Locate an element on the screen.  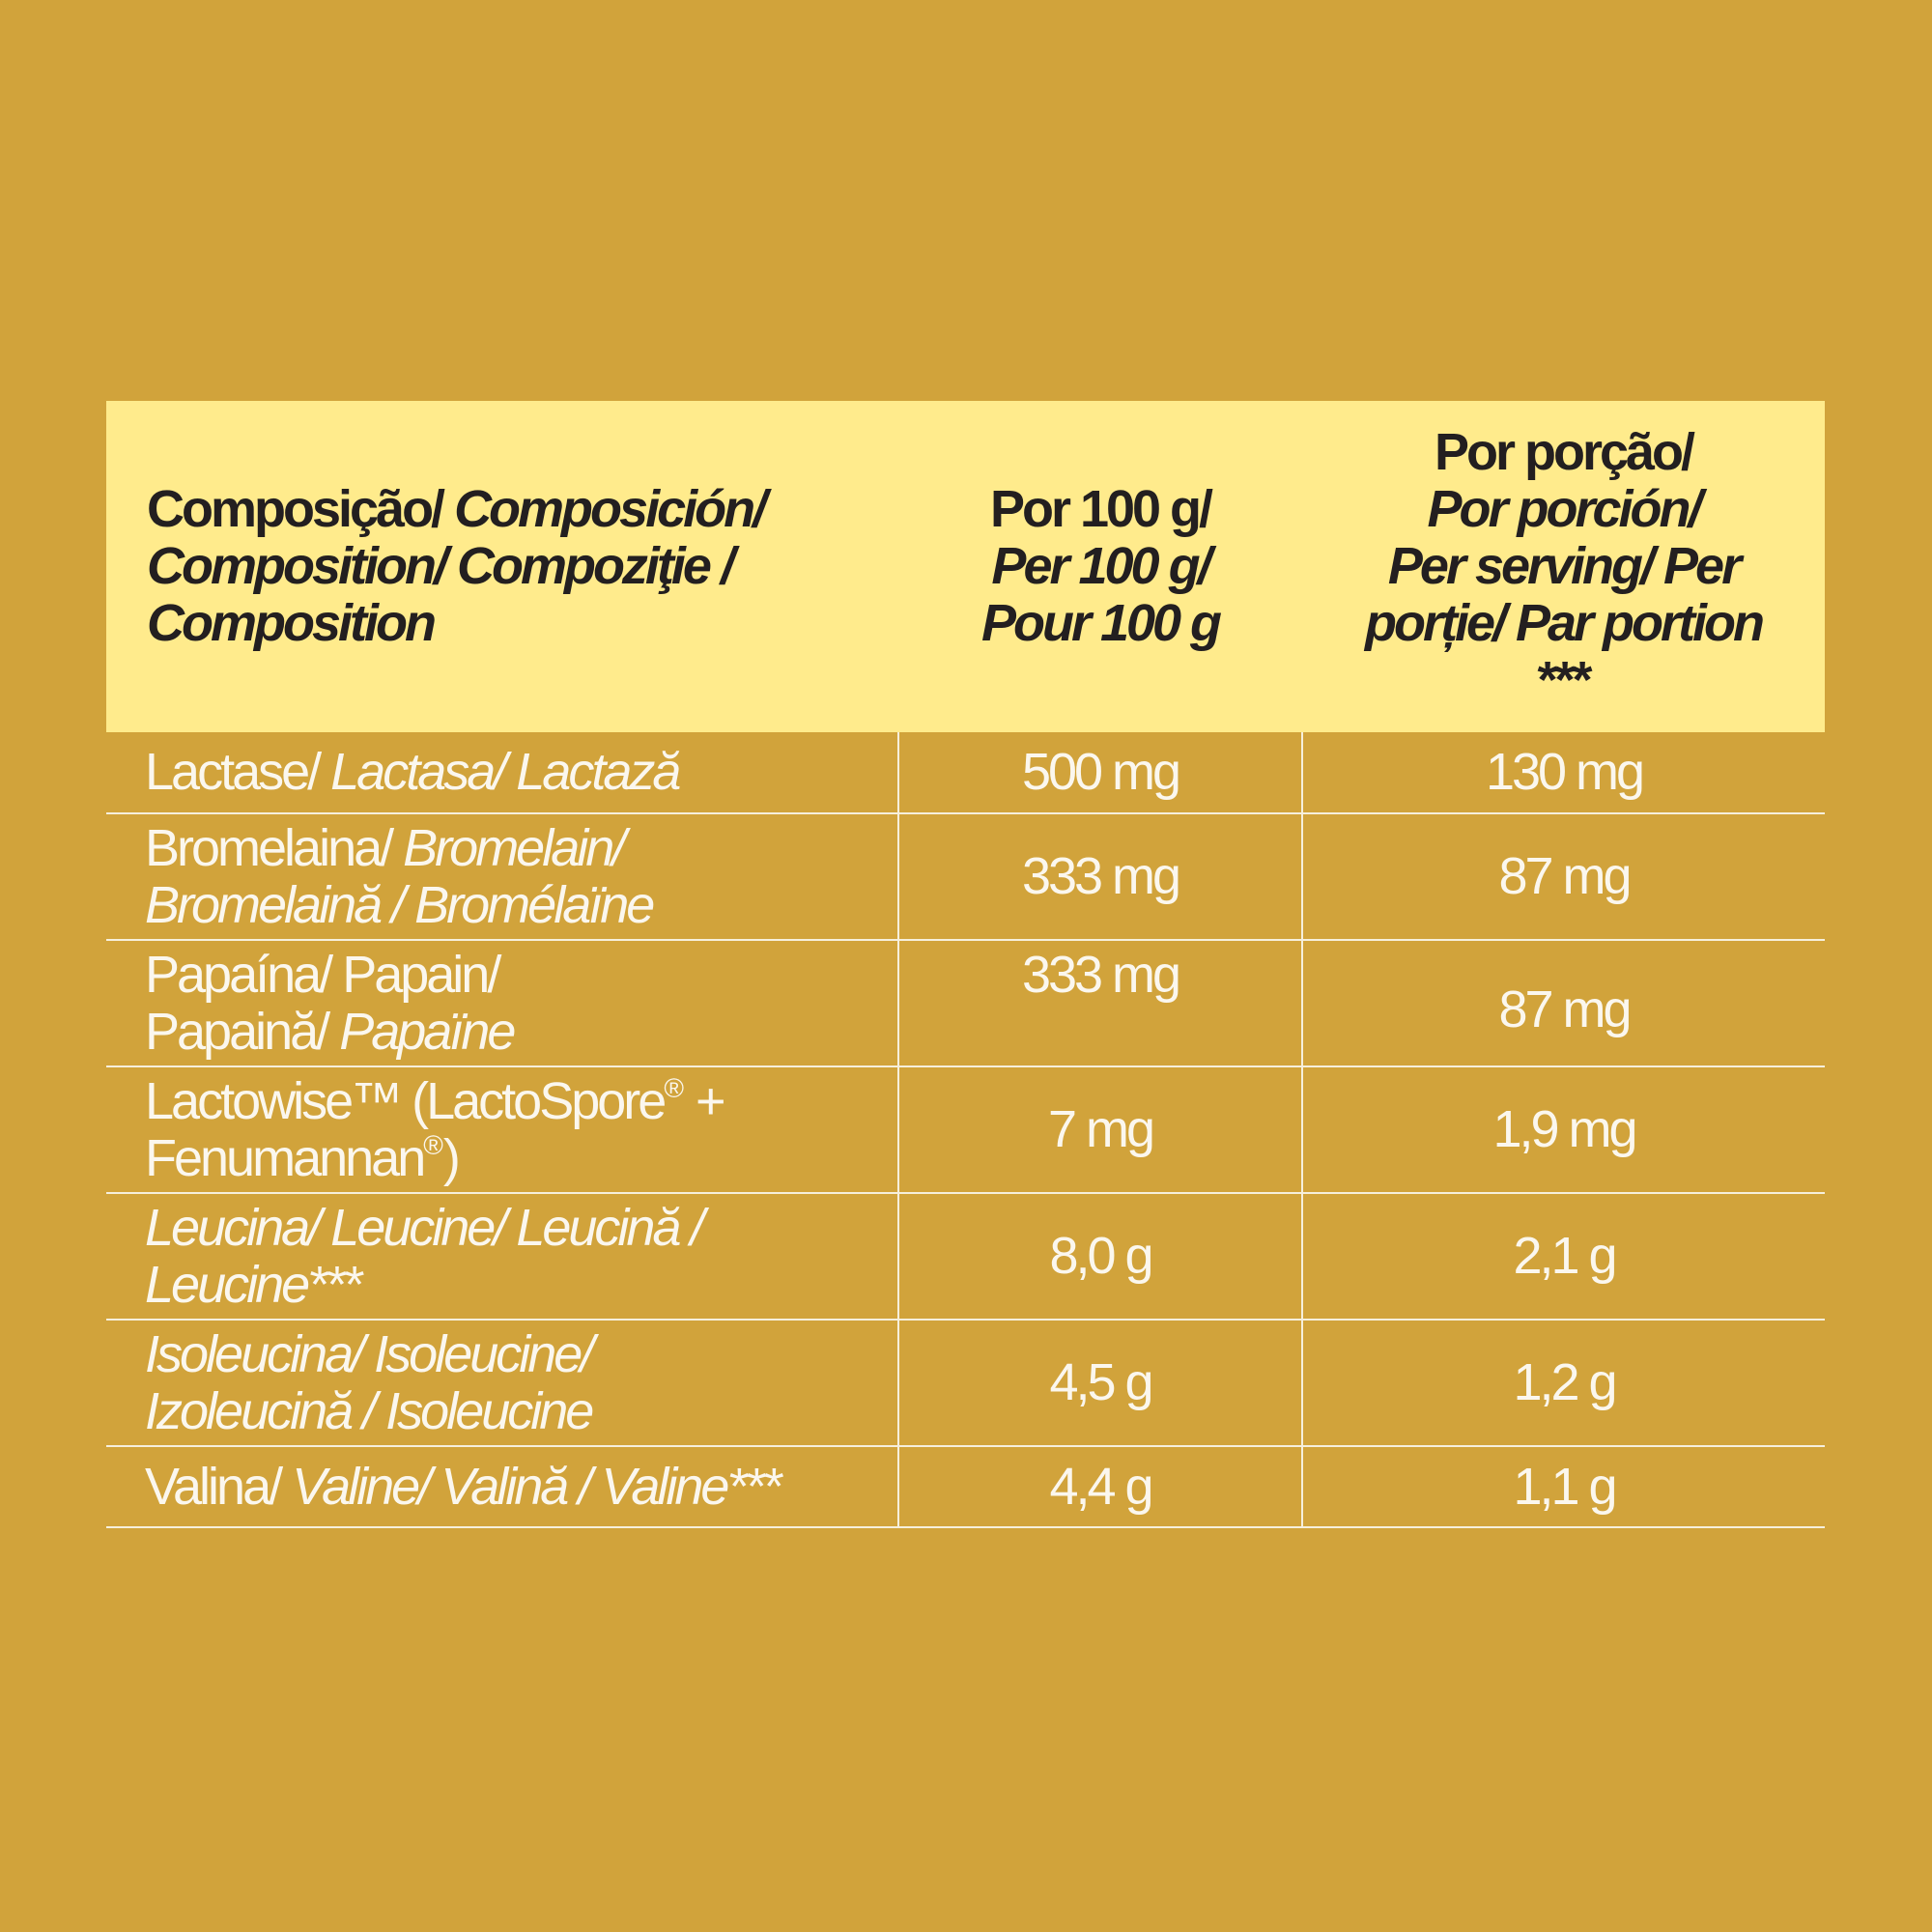
text-segment: 130 mg is located at coordinates (1565, 772).